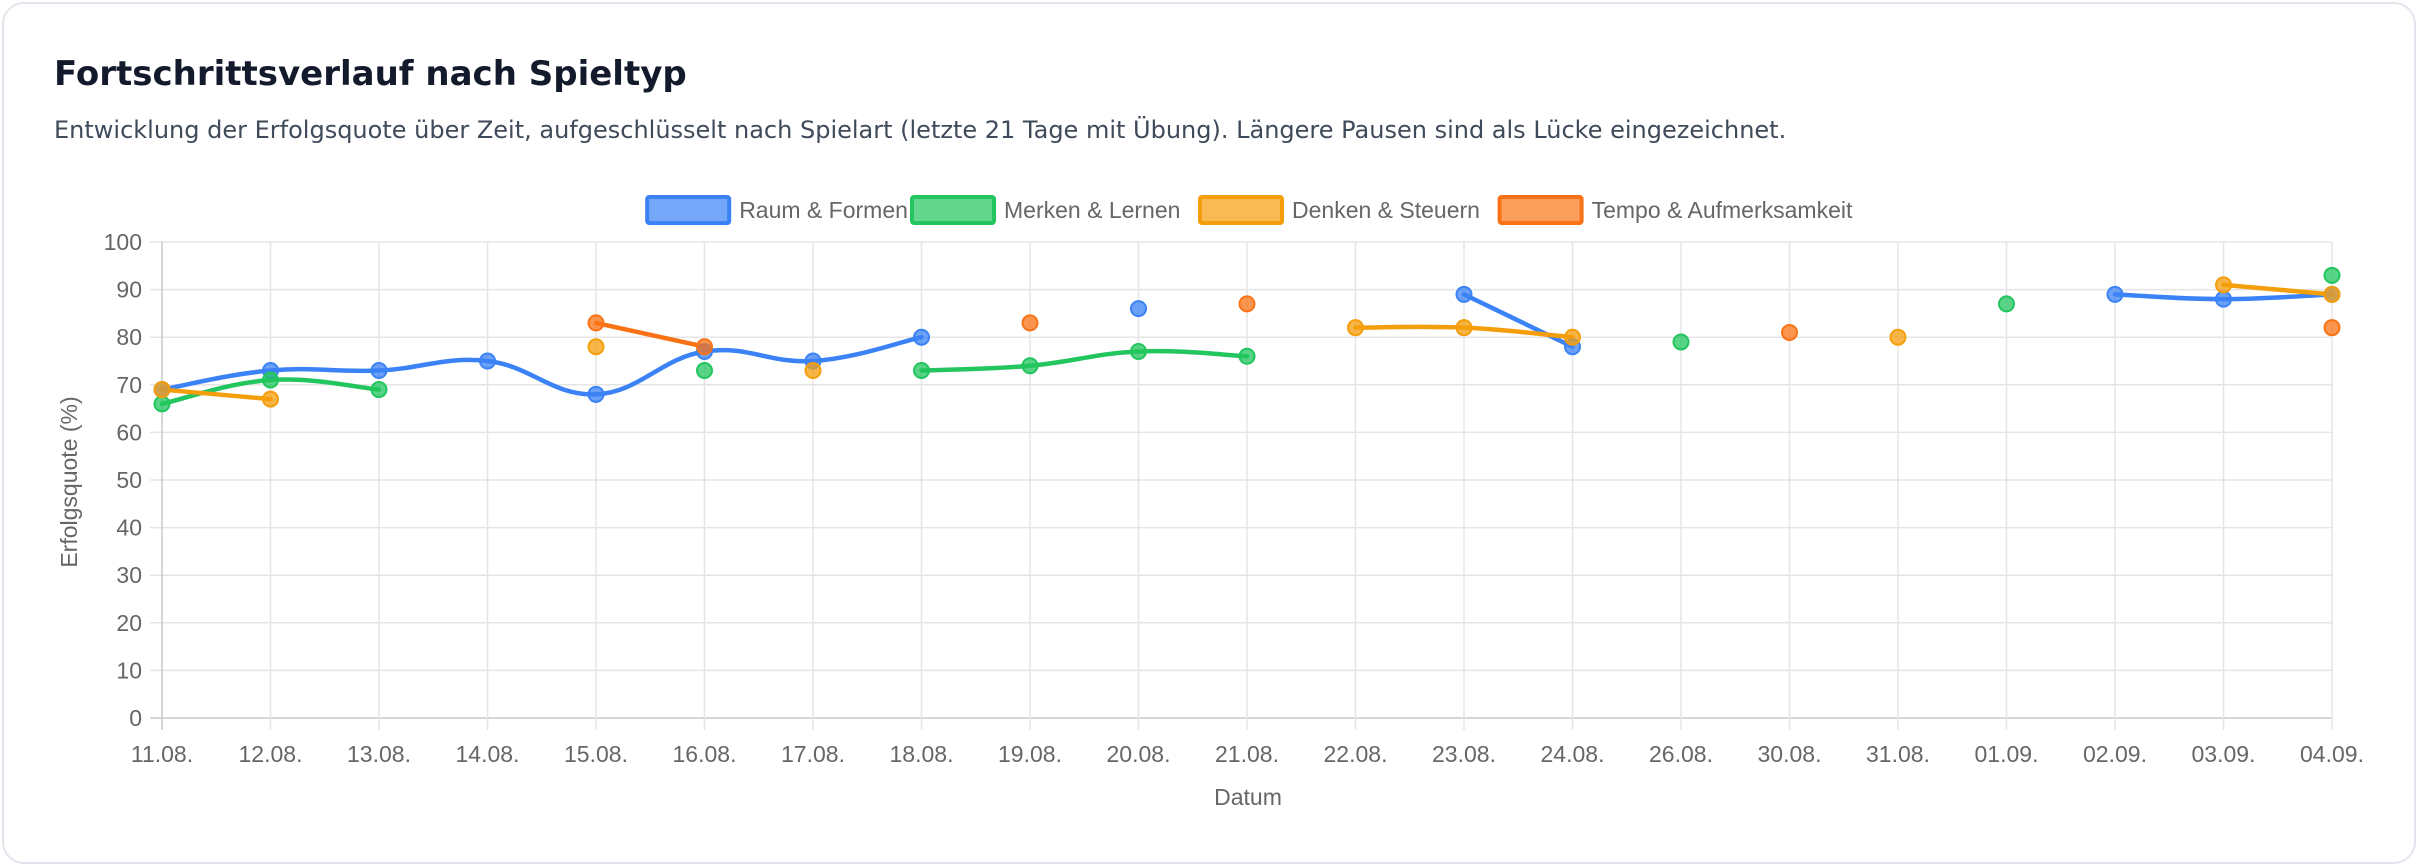 This screenshot has height=868, width=2422. I want to click on x-tick-label: 24.08., so click(1573, 754).